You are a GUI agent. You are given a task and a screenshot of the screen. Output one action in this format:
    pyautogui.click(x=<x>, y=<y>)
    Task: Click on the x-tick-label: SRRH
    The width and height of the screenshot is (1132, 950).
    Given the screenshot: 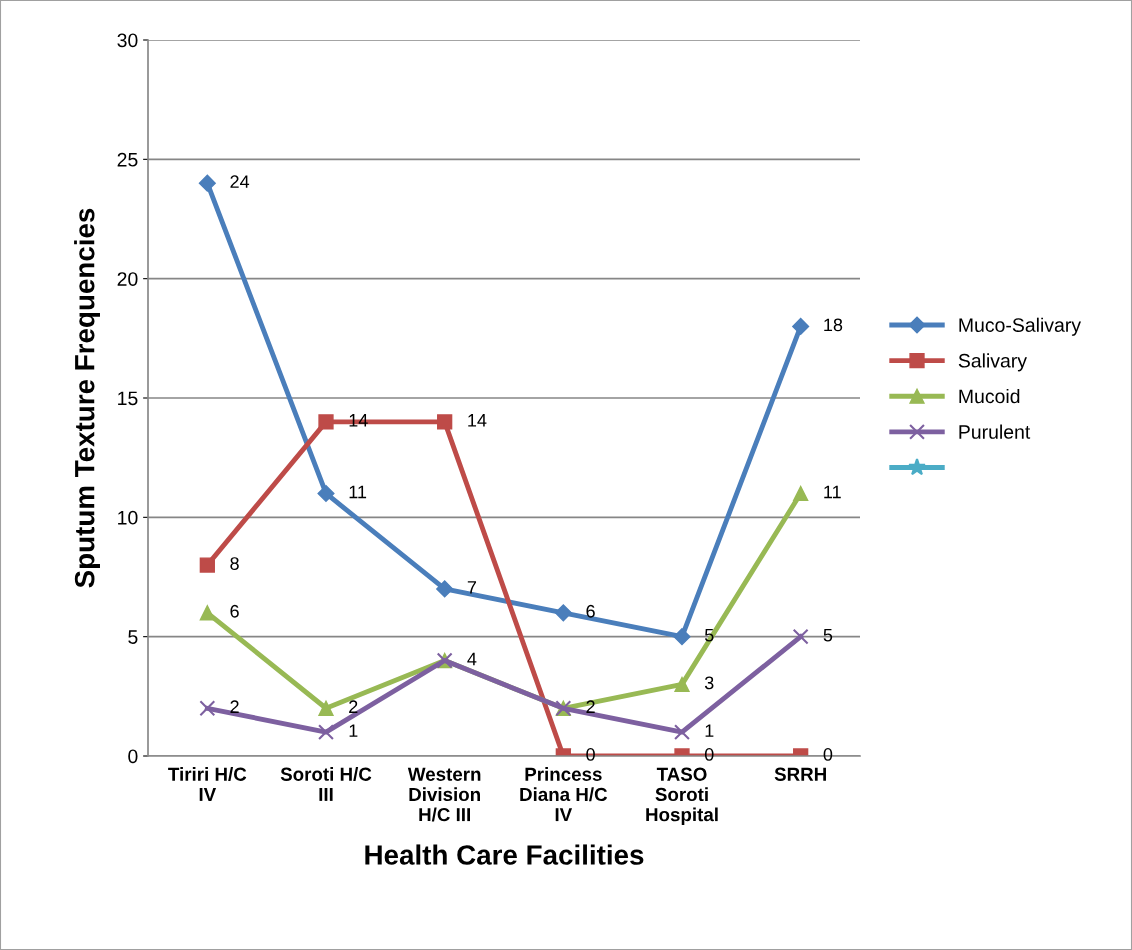 What is the action you would take?
    pyautogui.click(x=800, y=774)
    